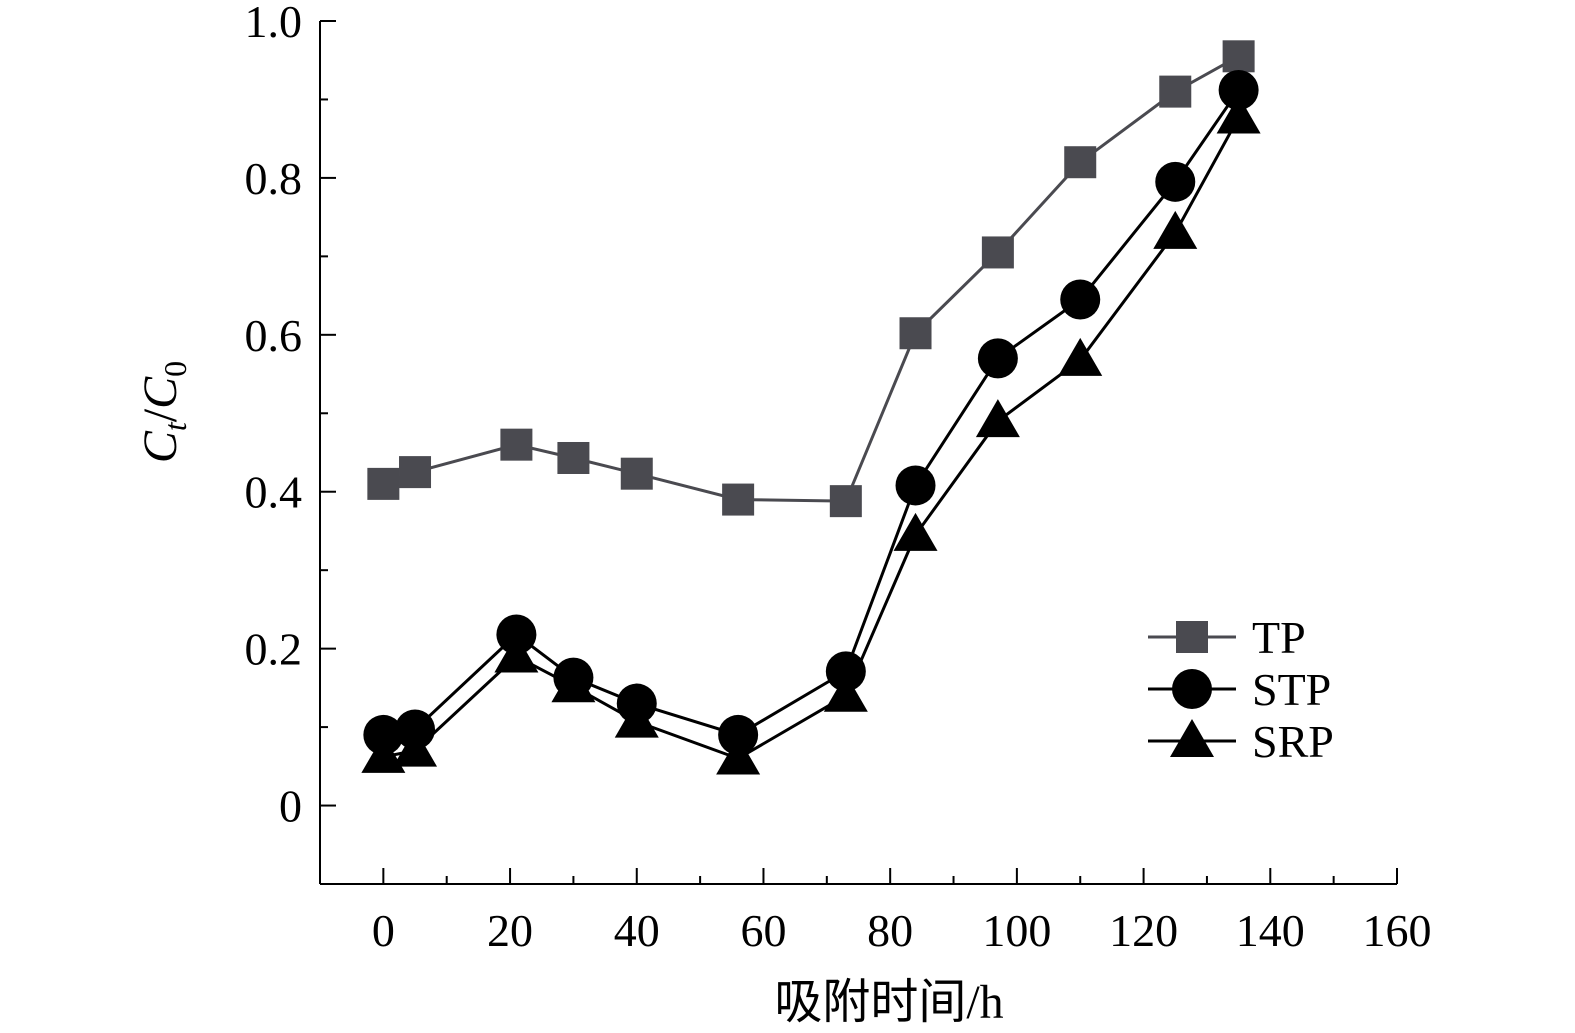 This screenshot has height=1033, width=1575. I want to click on x-tick-label: 80, so click(890, 930).